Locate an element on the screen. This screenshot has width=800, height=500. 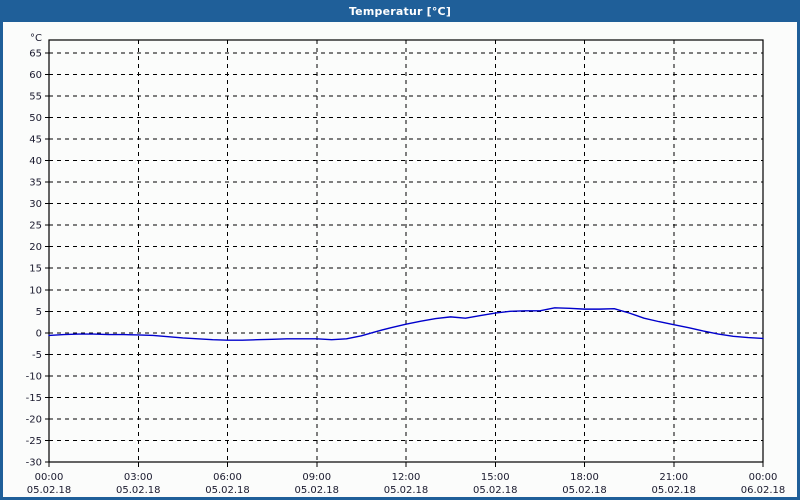
window-title-bar: Temperatur [°C] is located at coordinates (400, 11).